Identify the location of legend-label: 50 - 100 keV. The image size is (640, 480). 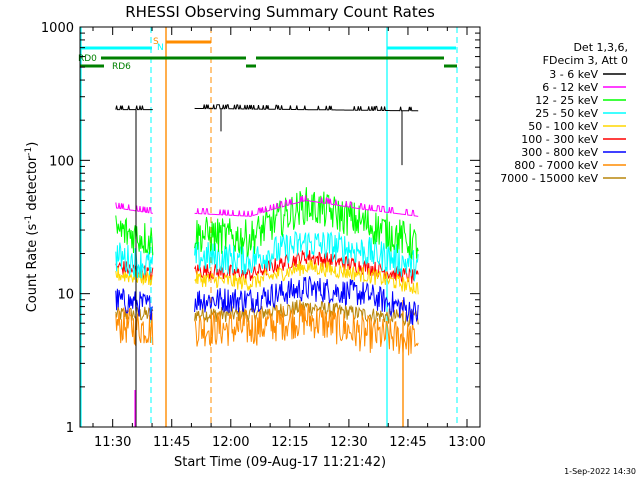
(563, 126).